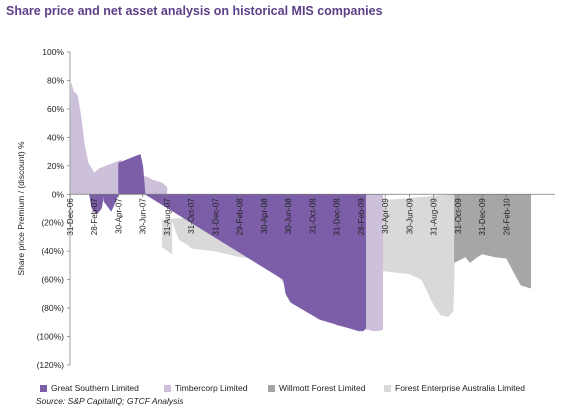 This screenshot has height=413, width=561. Describe the element at coordinates (507, 216) in the screenshot. I see `x-tick-label: 28-Feb-10` at that location.